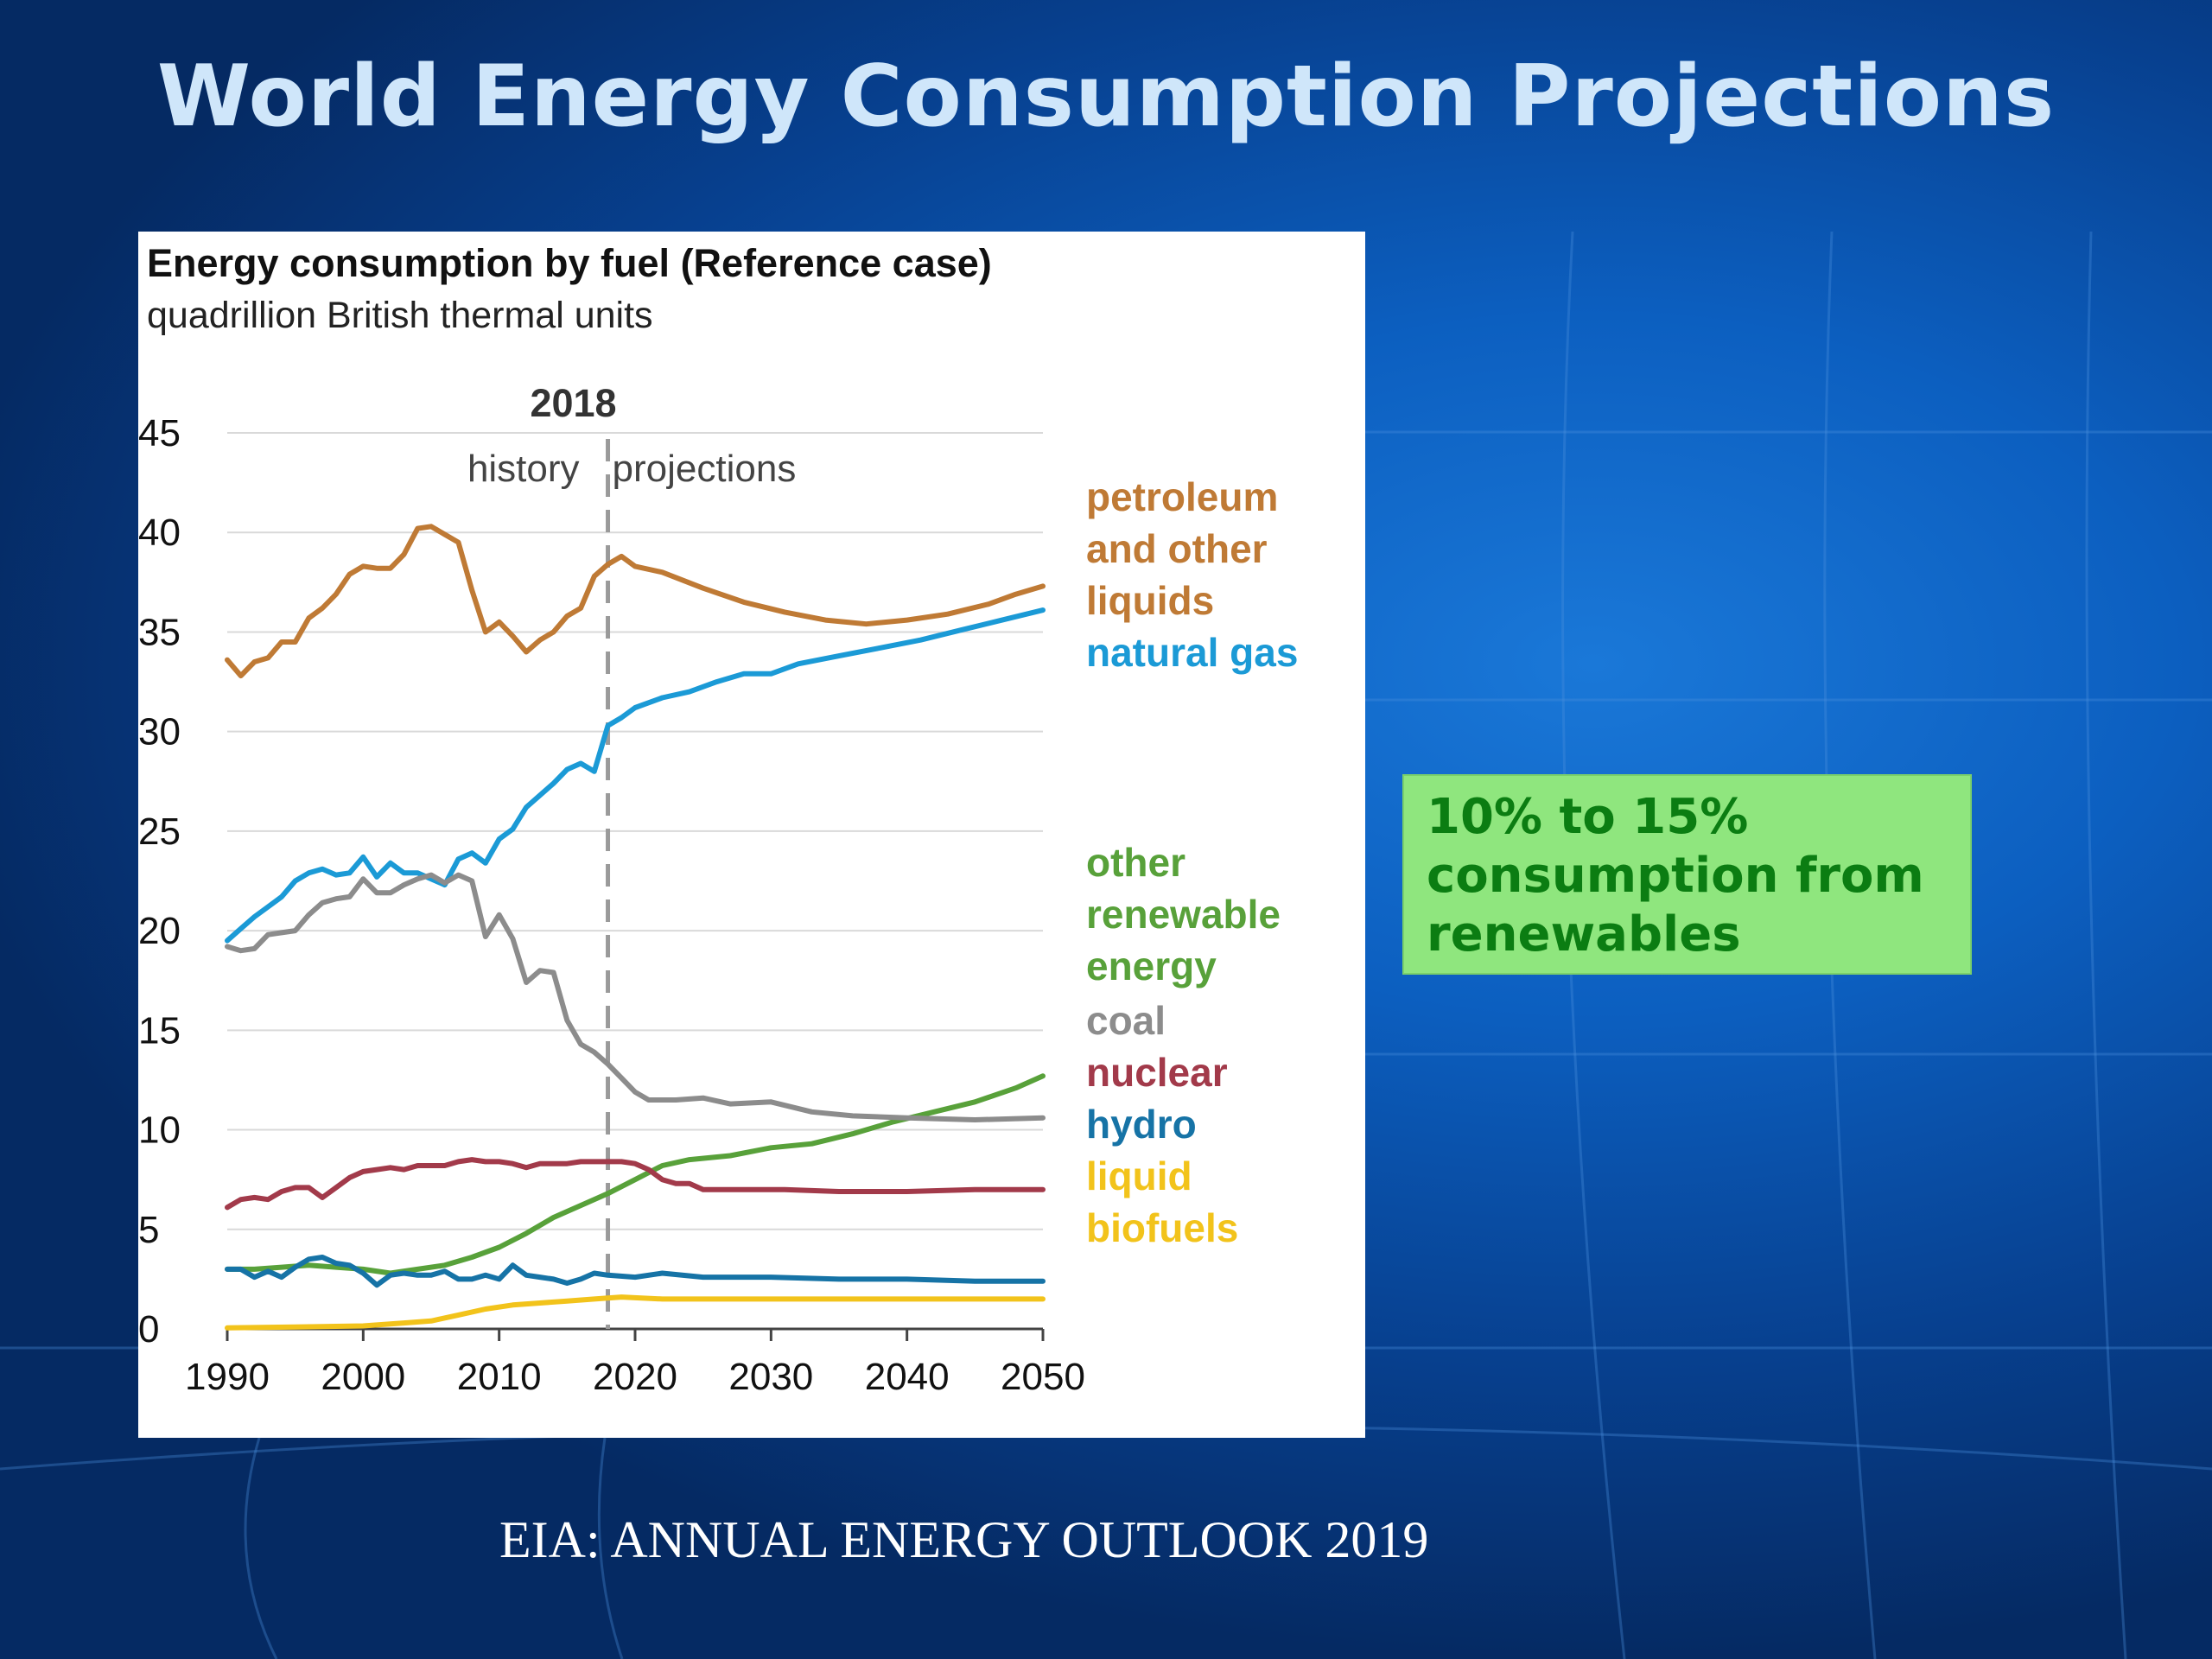 The image size is (2212, 1659). I want to click on y-tick-label: 20, so click(159, 931).